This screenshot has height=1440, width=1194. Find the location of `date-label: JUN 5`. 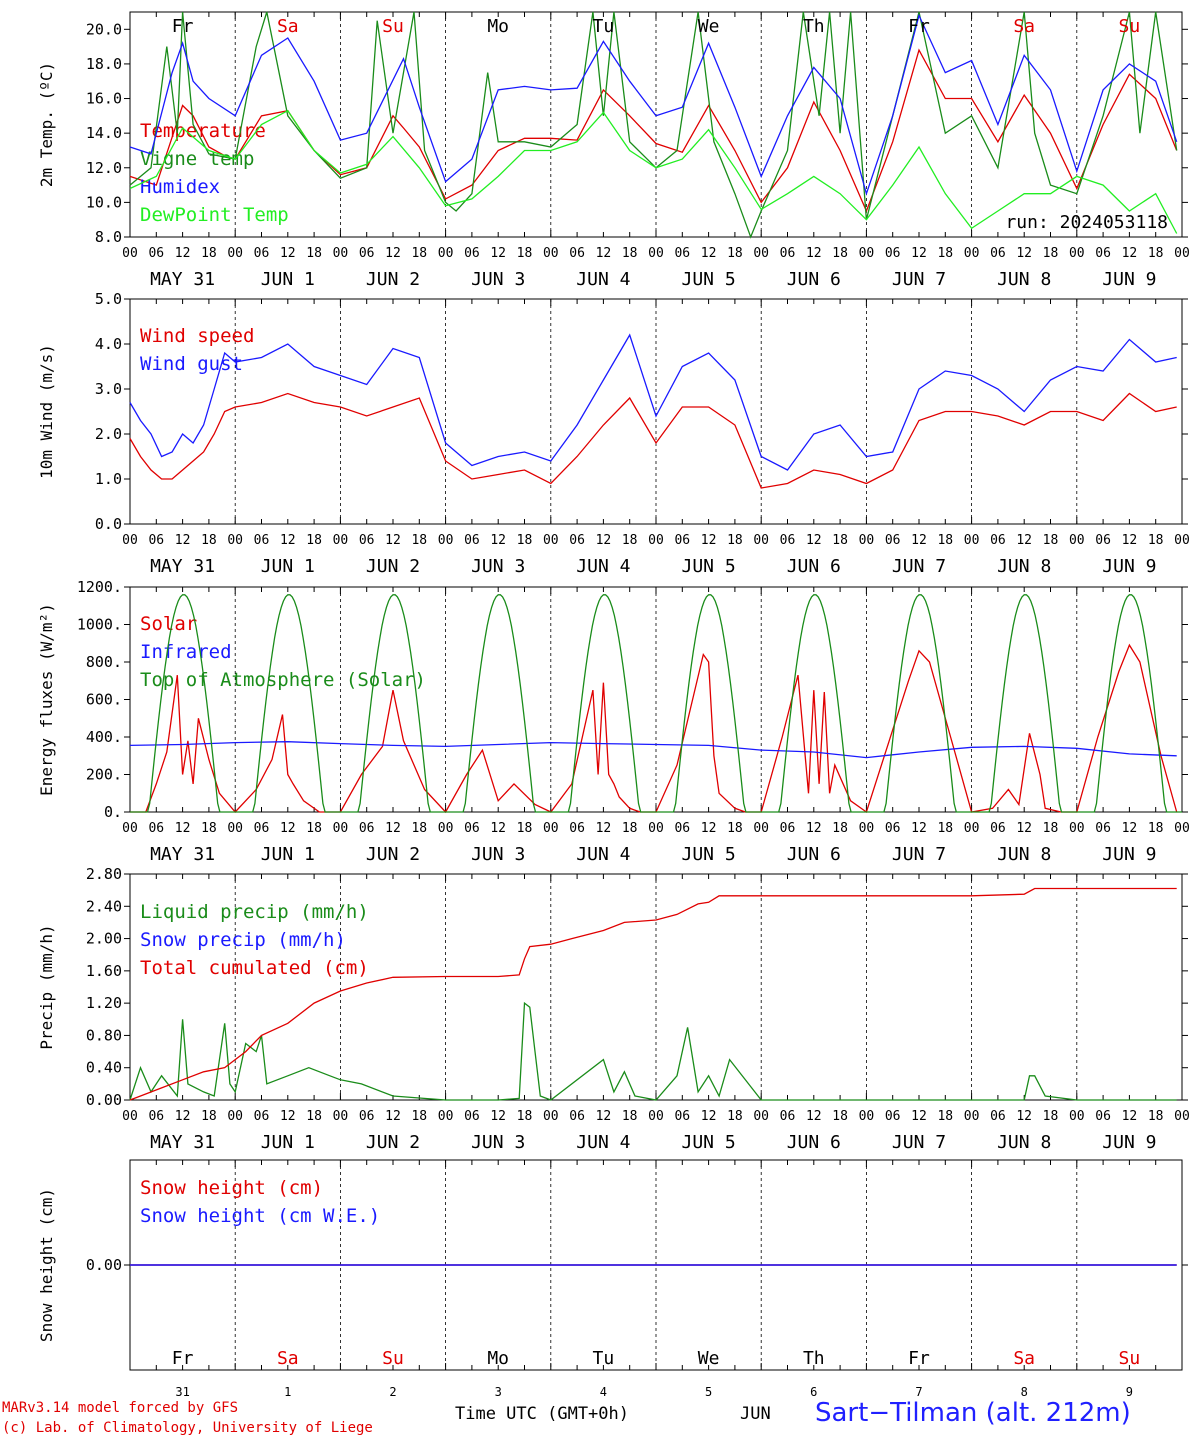

date-label: JUN 5 is located at coordinates (709, 566).